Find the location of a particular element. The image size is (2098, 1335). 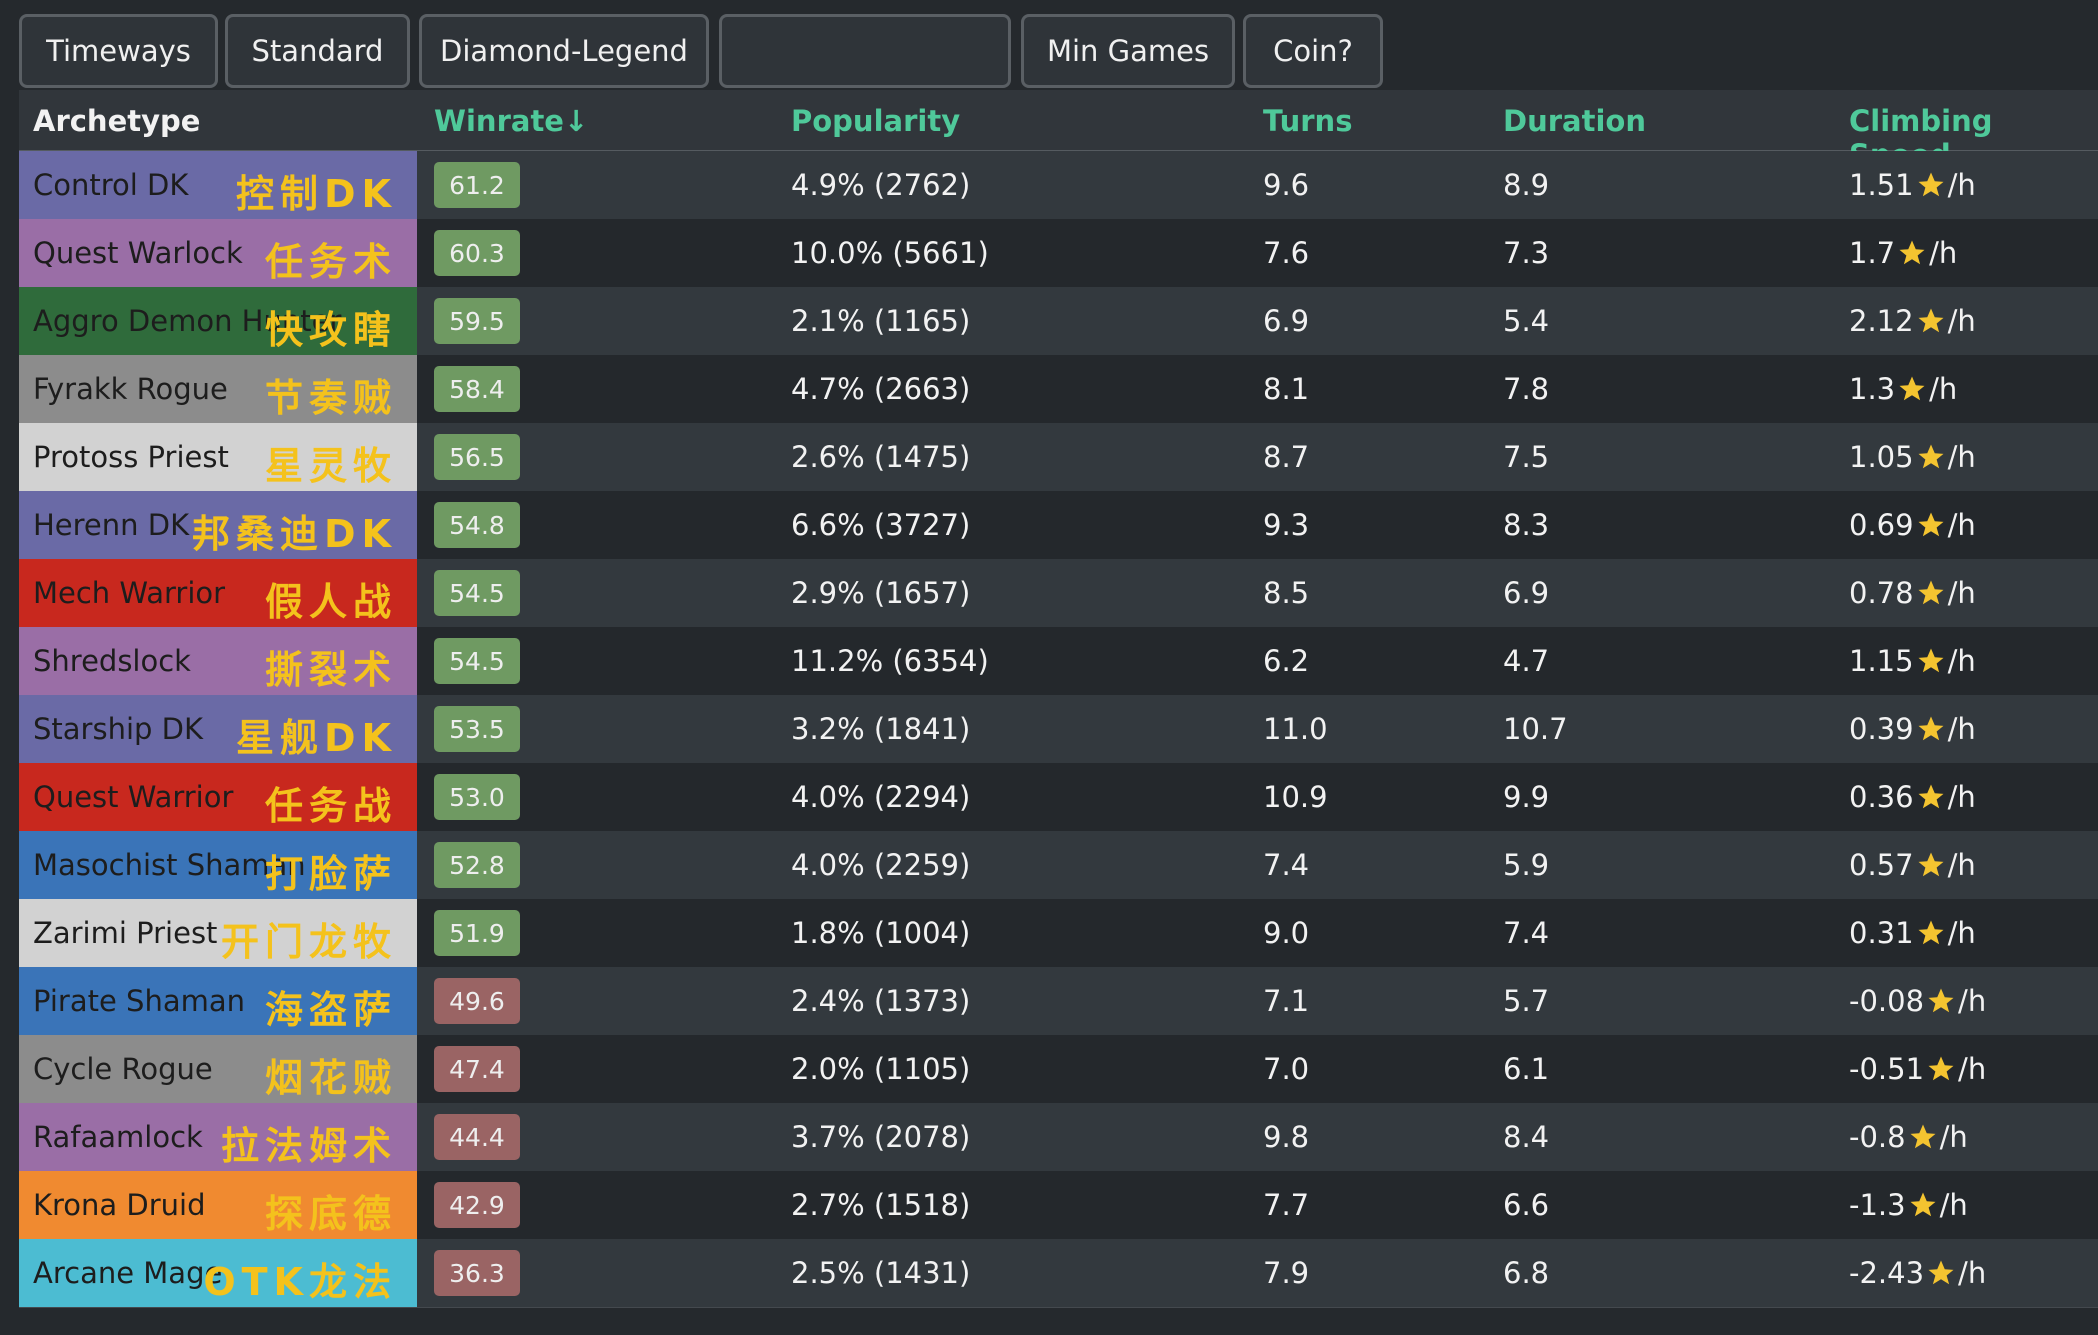

archetype-cell: Cycle Rogue 烟花贼 is located at coordinates (218, 1069).